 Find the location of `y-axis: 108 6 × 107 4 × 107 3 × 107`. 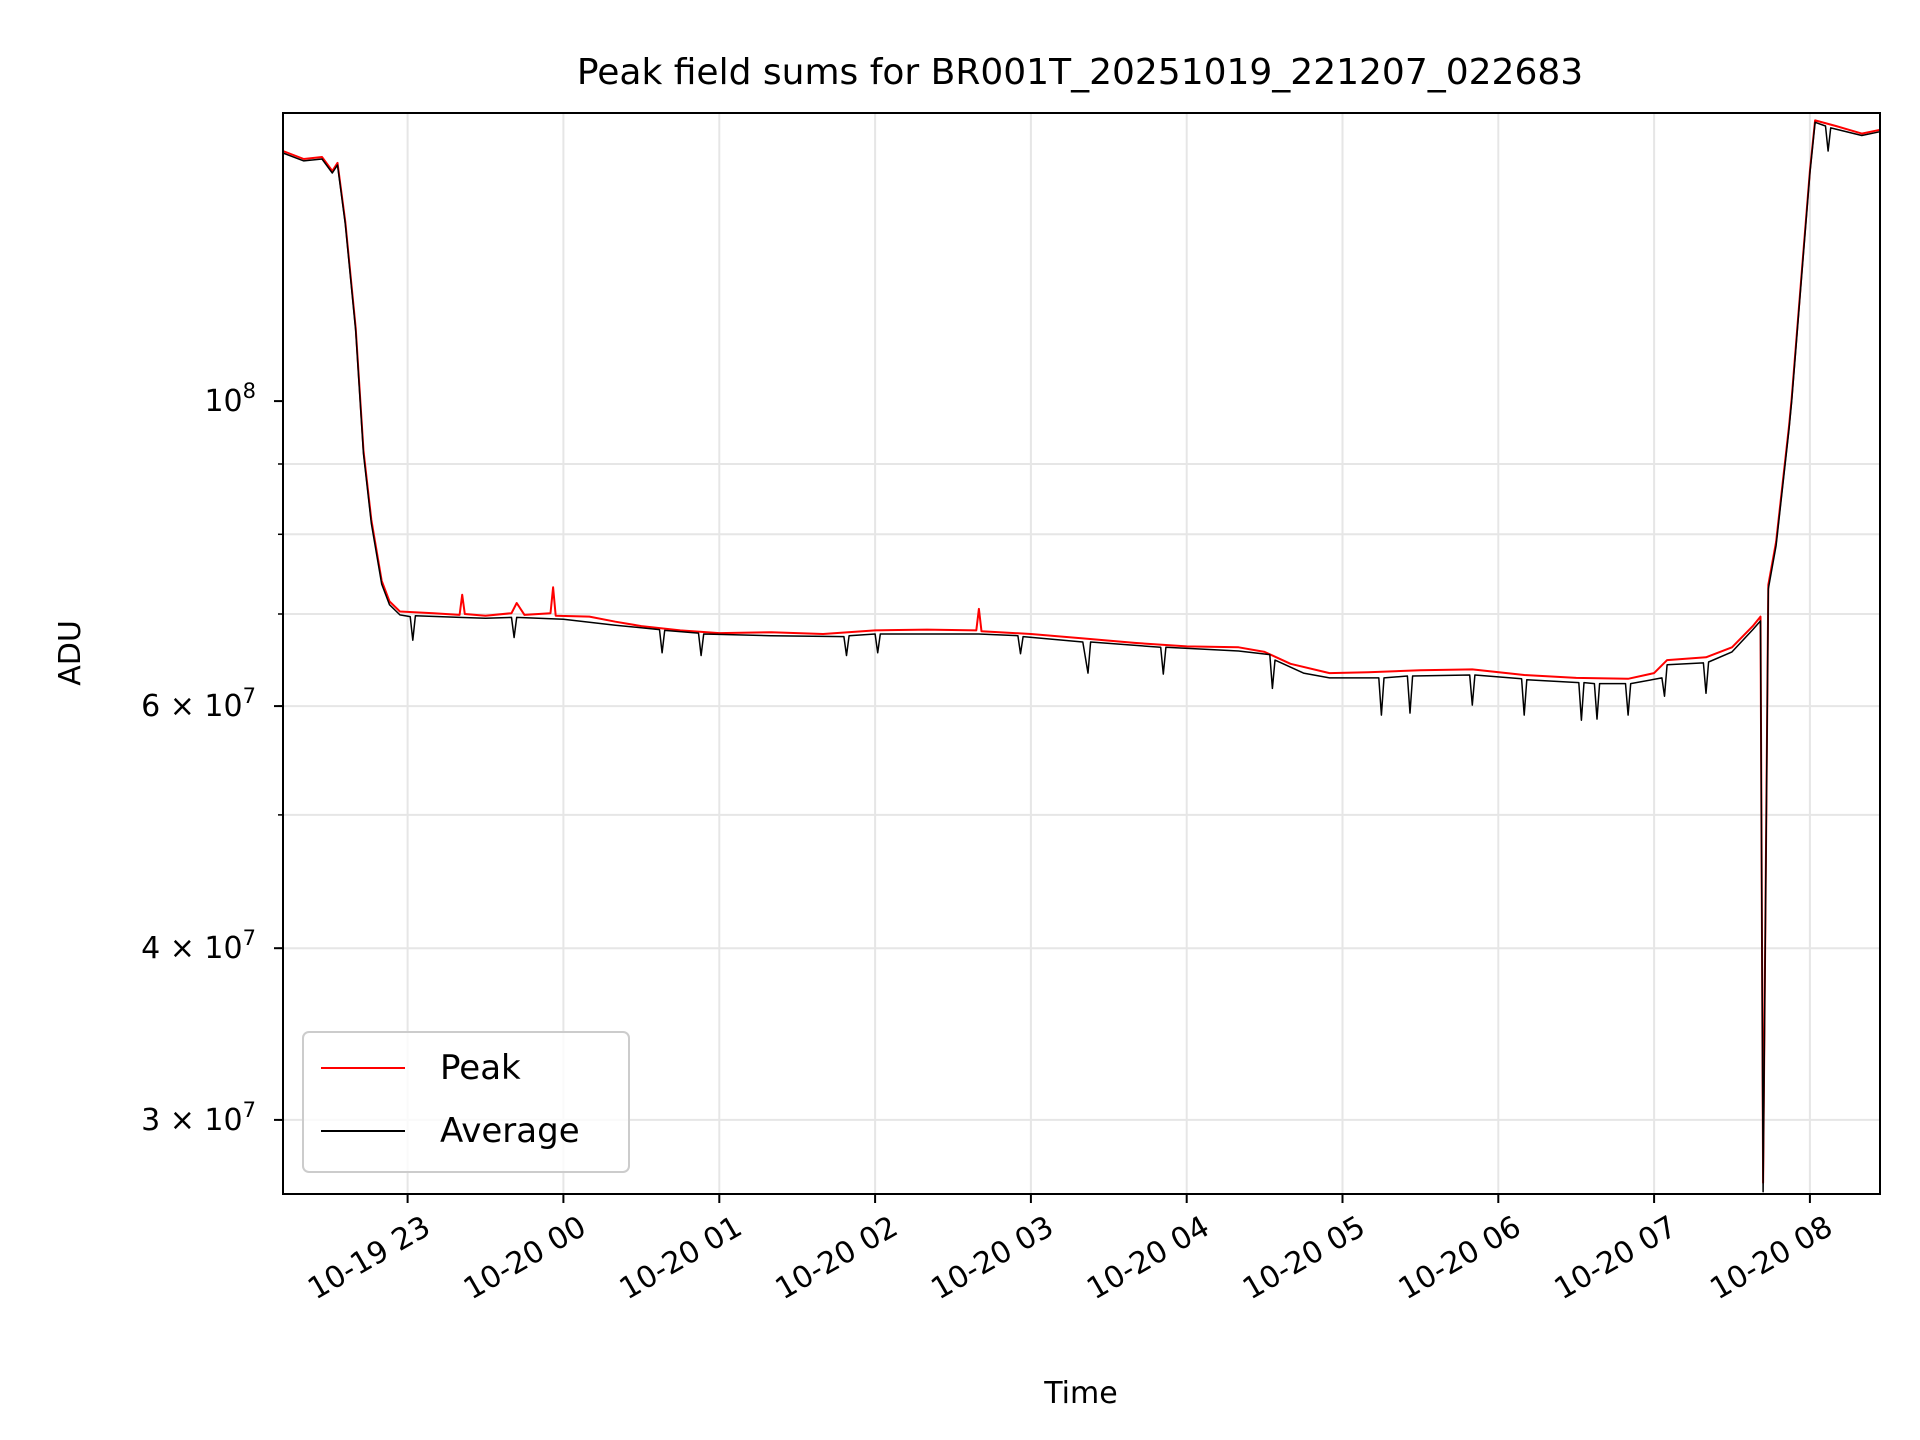

y-axis: 108 6 × 107 4 × 107 3 × 107 is located at coordinates (212, 758).